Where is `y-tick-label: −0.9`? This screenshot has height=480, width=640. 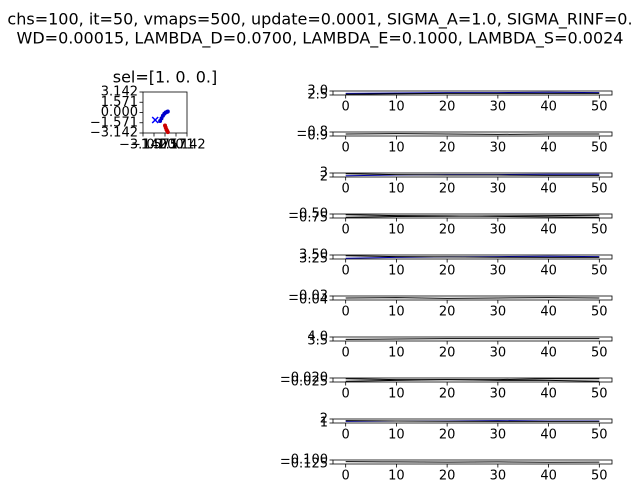 y-tick-label: −0.9 is located at coordinates (312, 136).